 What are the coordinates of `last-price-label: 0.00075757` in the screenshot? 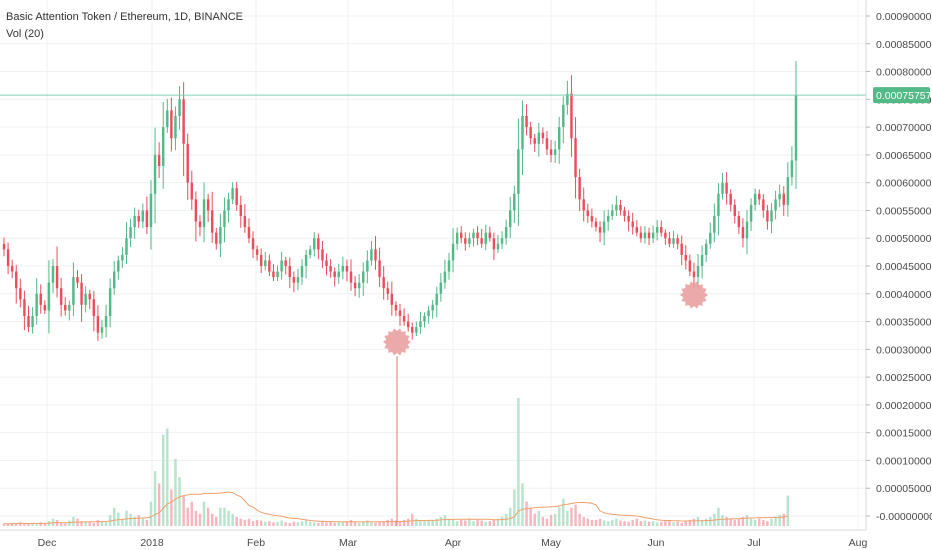 It's located at (904, 96).